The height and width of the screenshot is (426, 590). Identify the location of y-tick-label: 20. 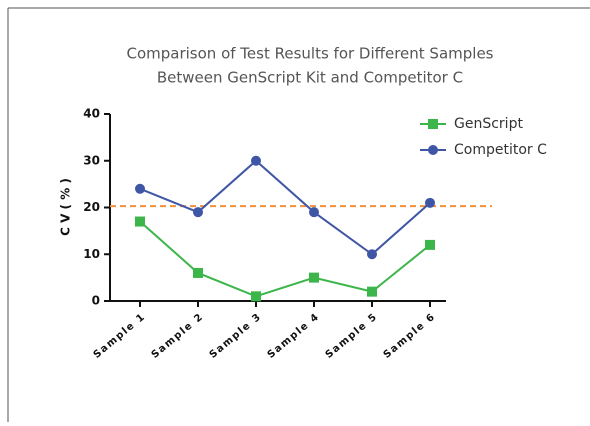
(91, 207).